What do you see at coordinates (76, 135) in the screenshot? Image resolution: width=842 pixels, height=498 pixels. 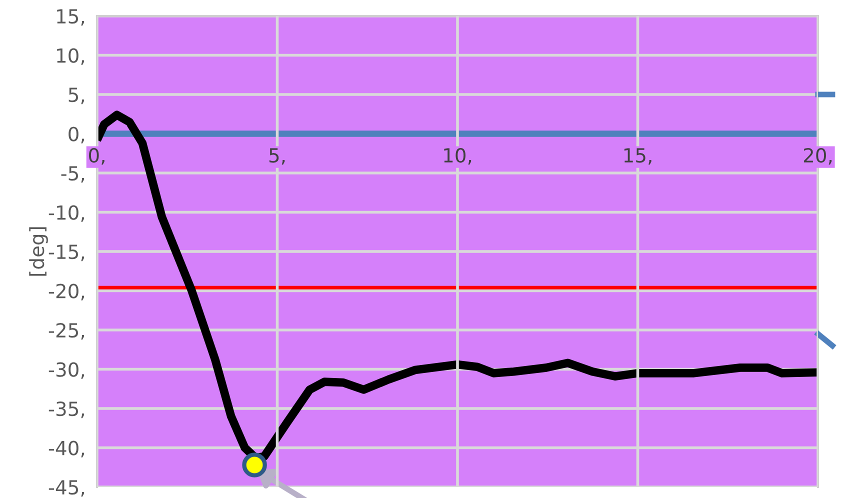 I see `y-tick-label: 0,` at bounding box center [76, 135].